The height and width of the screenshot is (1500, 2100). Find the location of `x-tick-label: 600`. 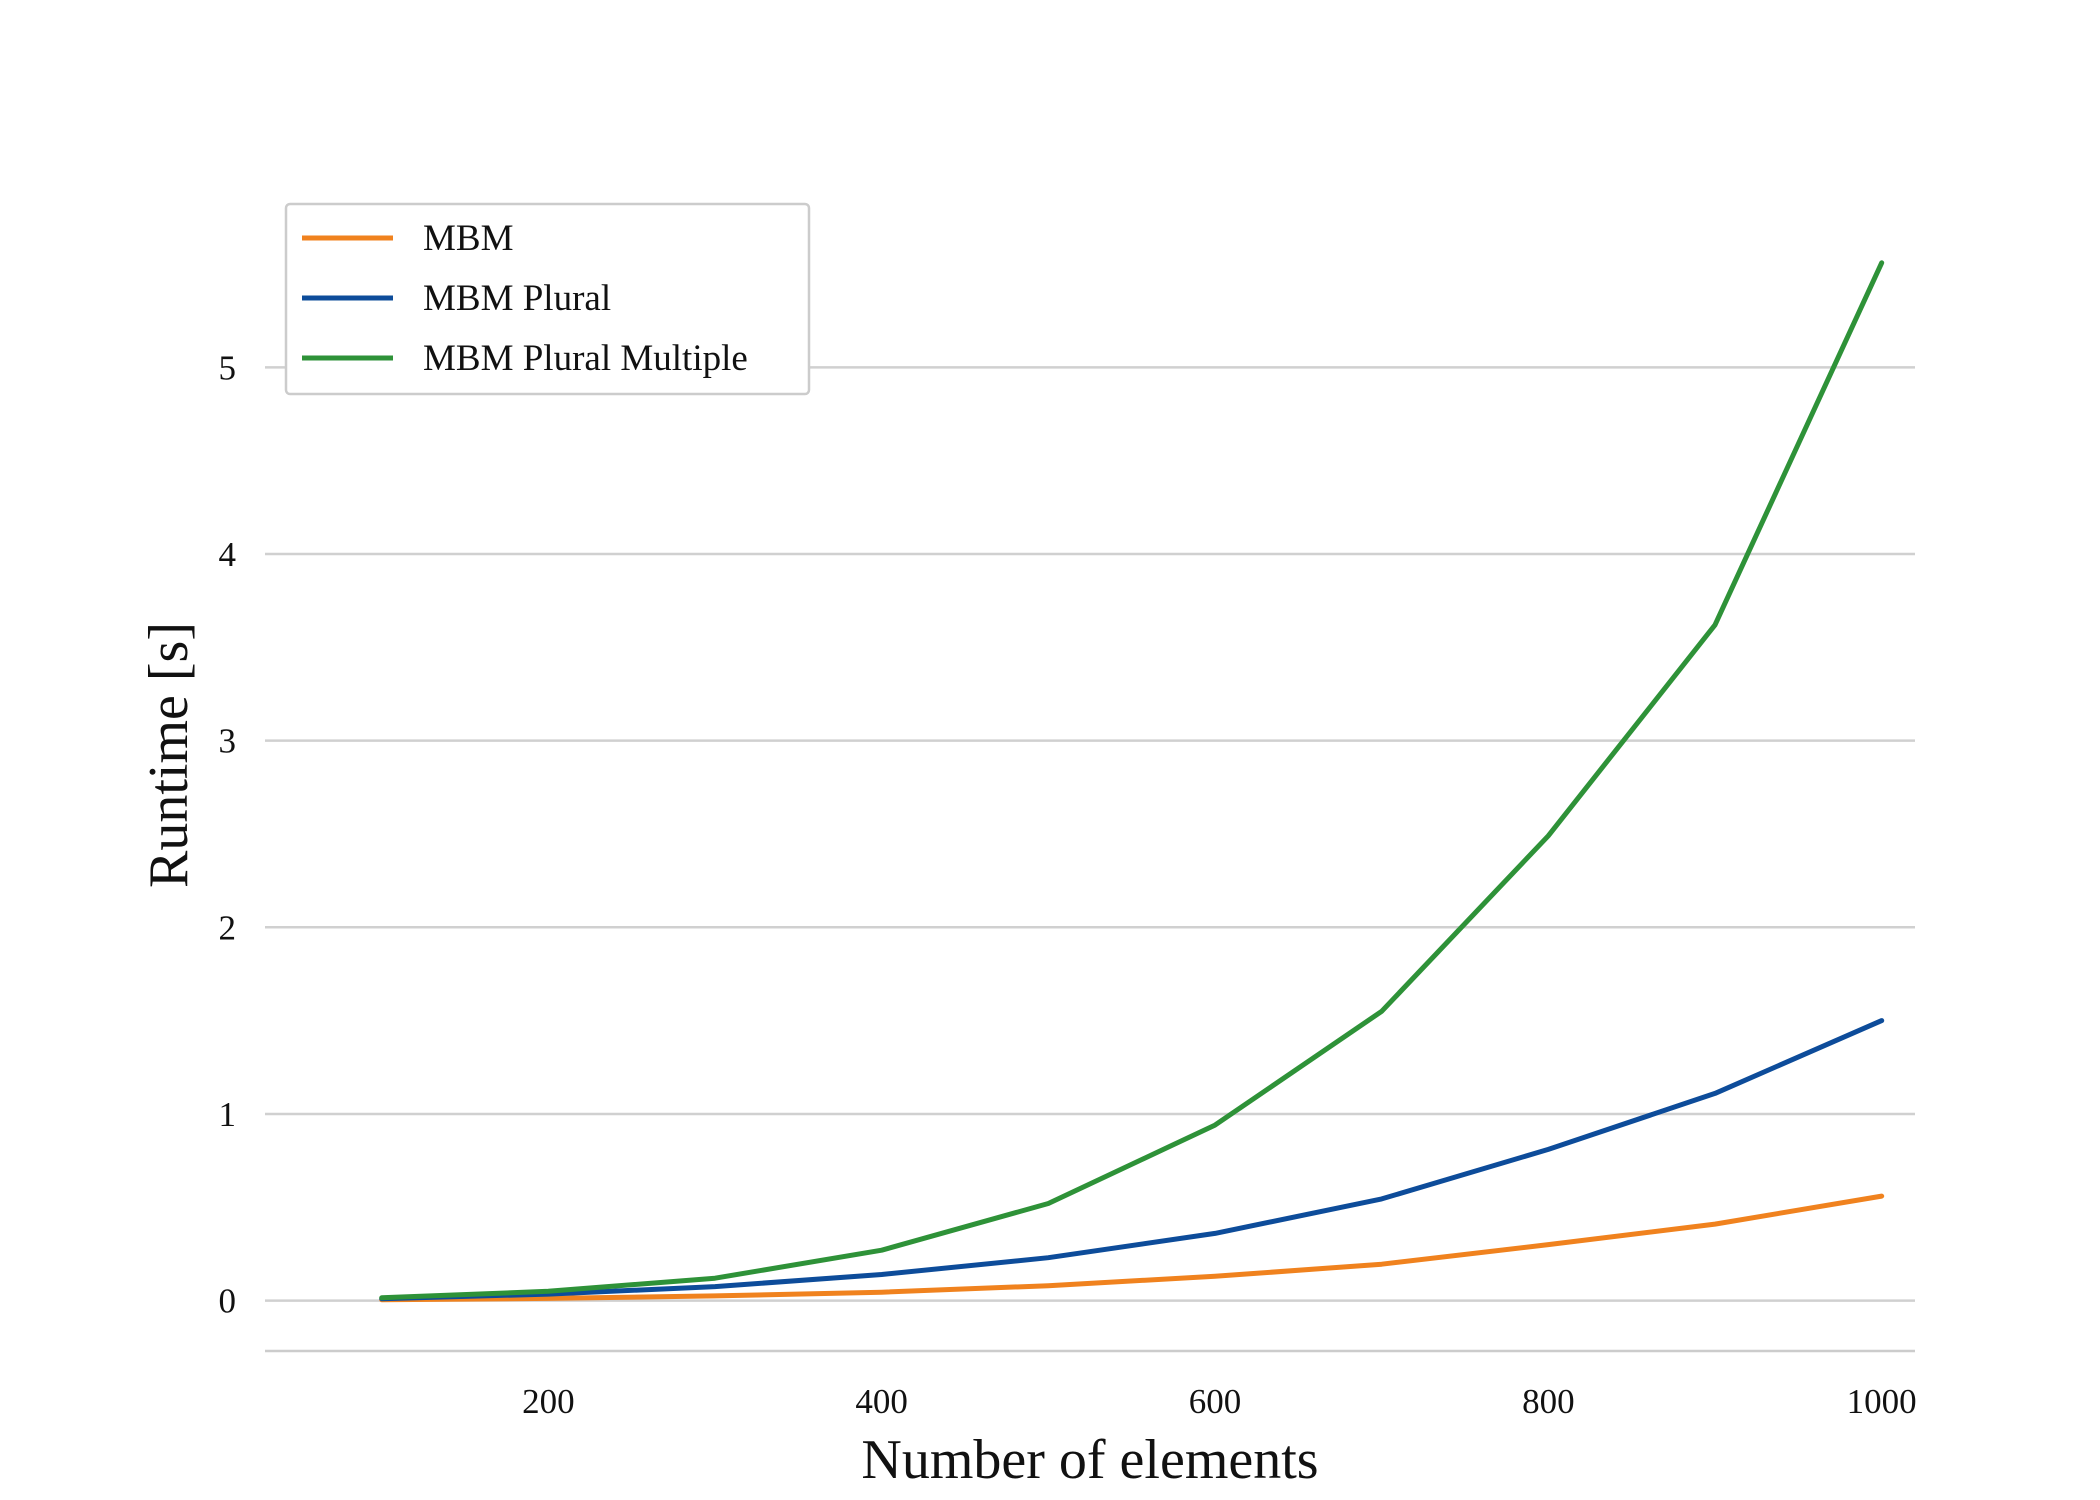

x-tick-label: 600 is located at coordinates (1215, 1401).